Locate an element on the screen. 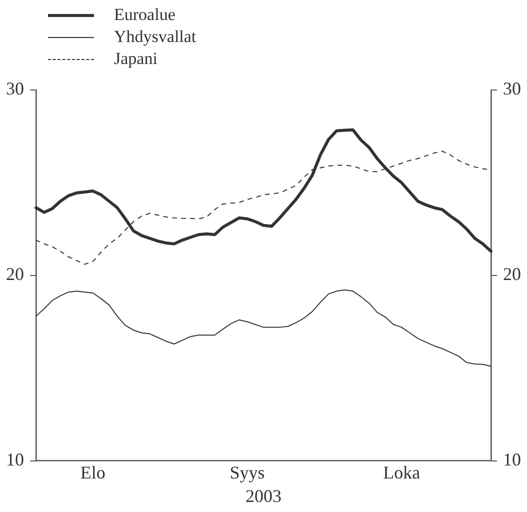  y2-tick-label: 30 is located at coordinates (512, 88).